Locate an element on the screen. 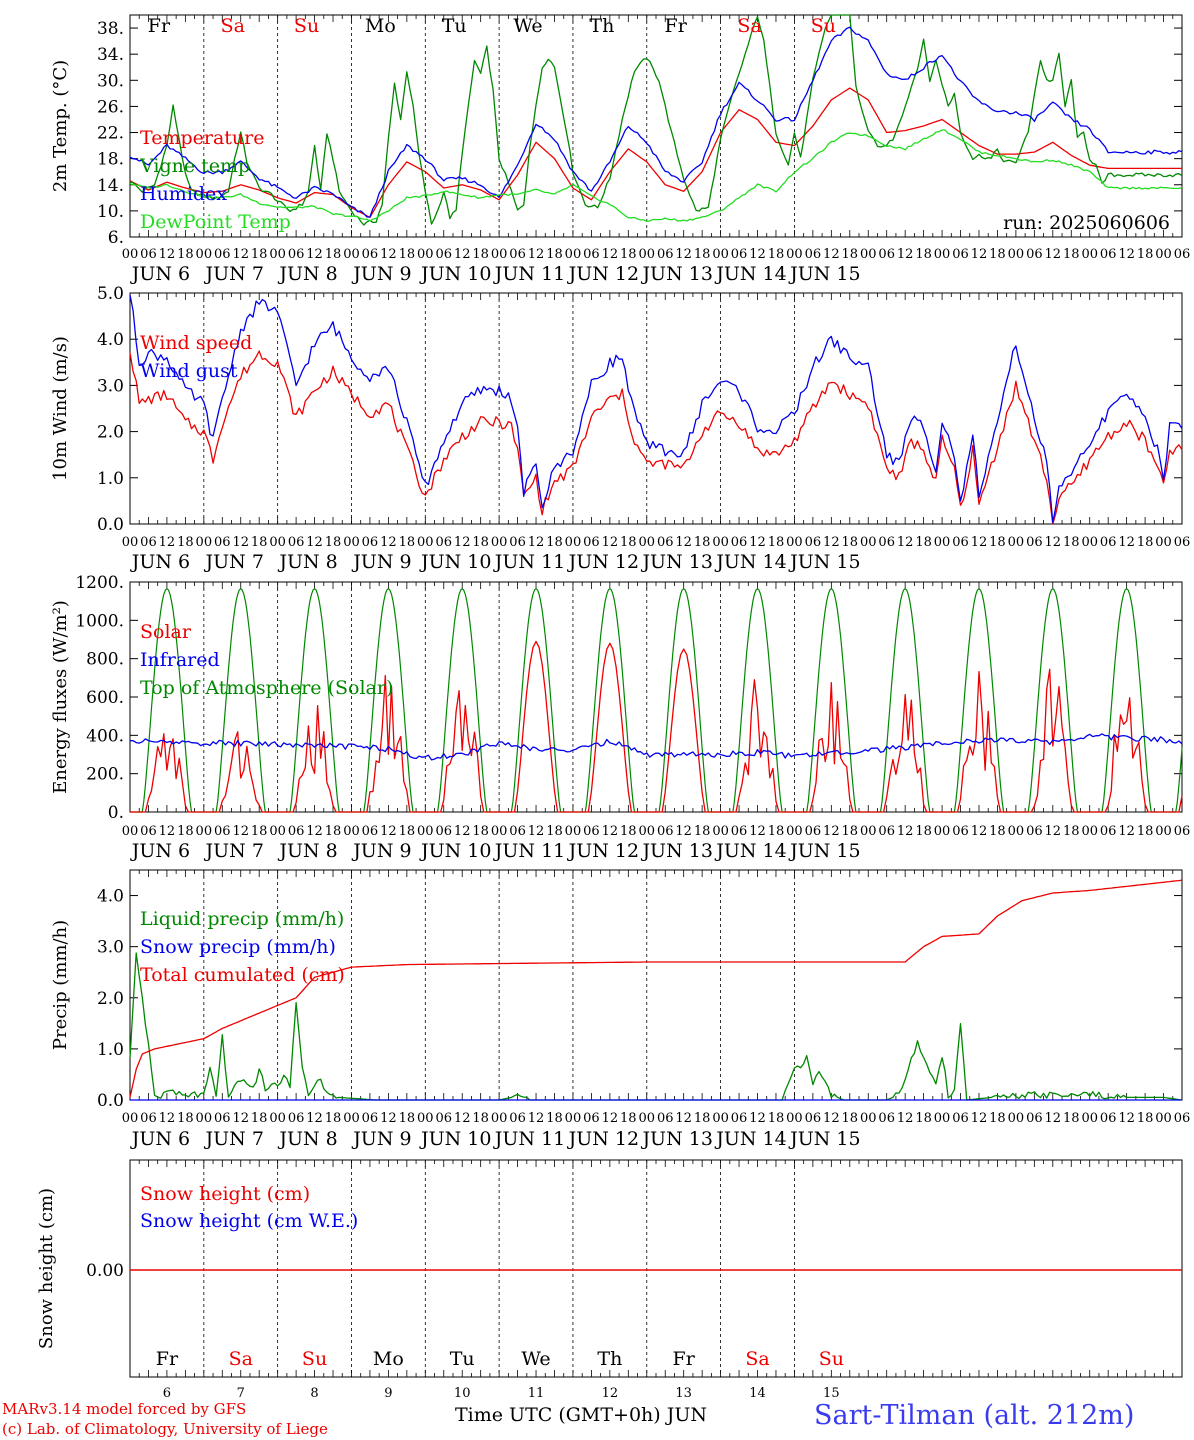  day-number: 9 is located at coordinates (388, 1393).